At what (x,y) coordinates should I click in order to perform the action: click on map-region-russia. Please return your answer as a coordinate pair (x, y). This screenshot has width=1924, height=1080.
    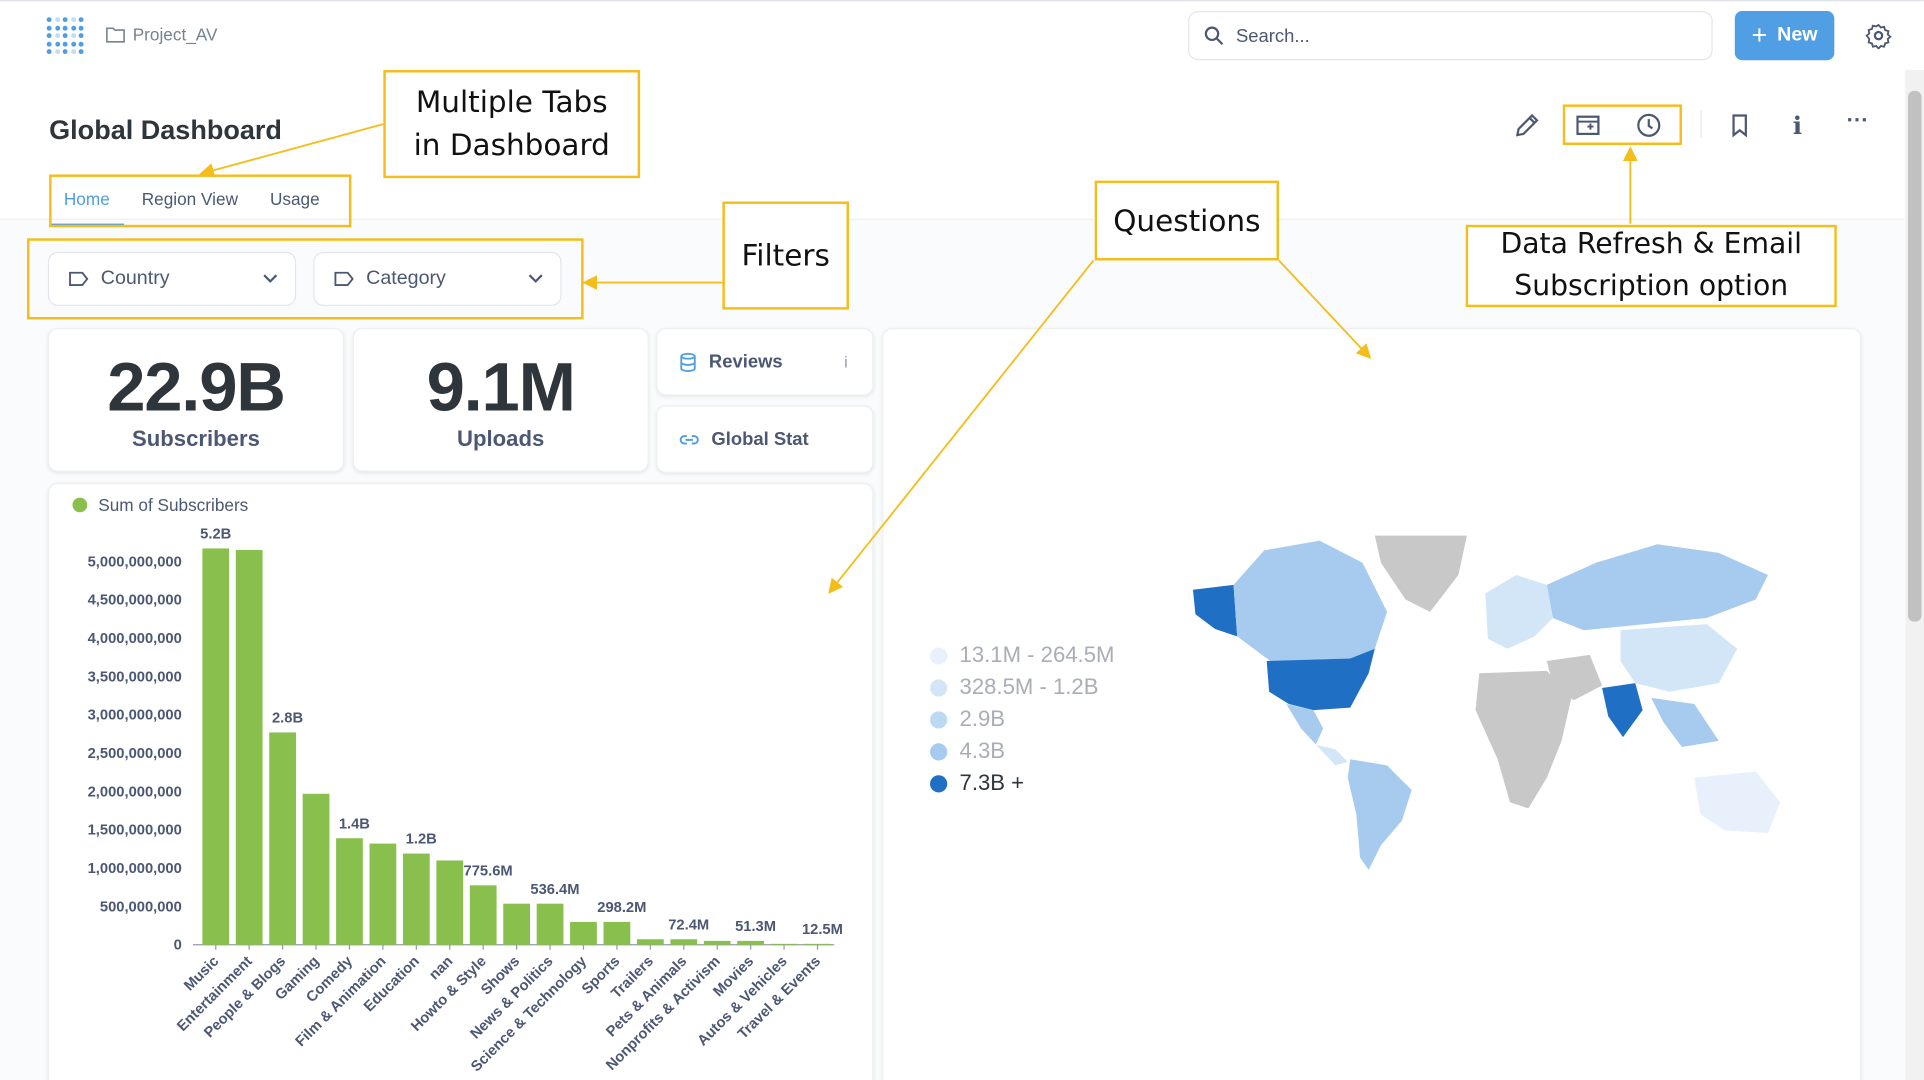
    Looking at the image, I should click on (1657, 587).